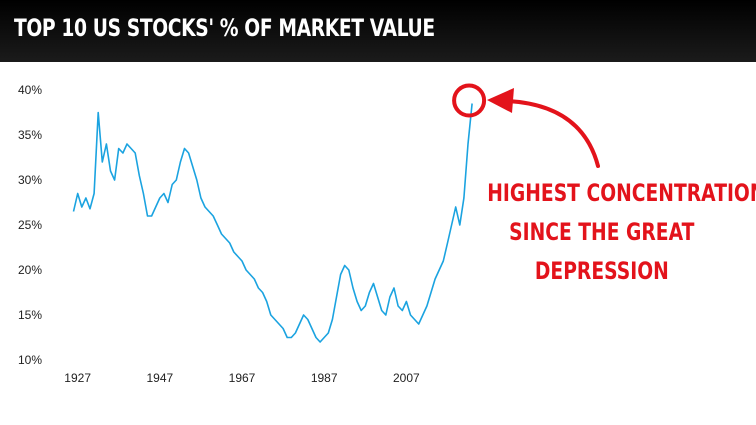 This screenshot has width=756, height=425. I want to click on y-tick-label: 15%, so click(30, 315).